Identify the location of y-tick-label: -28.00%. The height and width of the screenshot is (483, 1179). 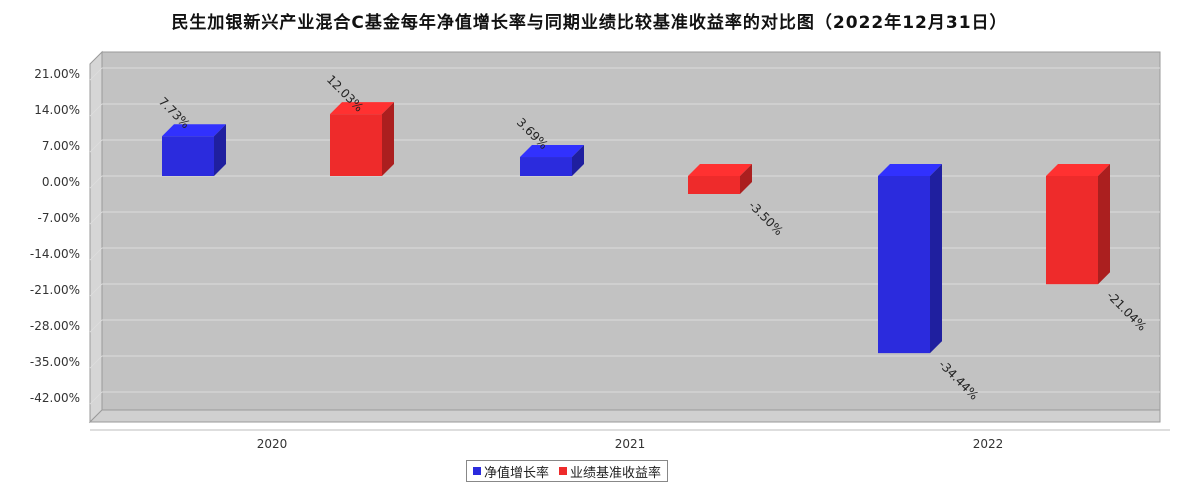
(55, 326).